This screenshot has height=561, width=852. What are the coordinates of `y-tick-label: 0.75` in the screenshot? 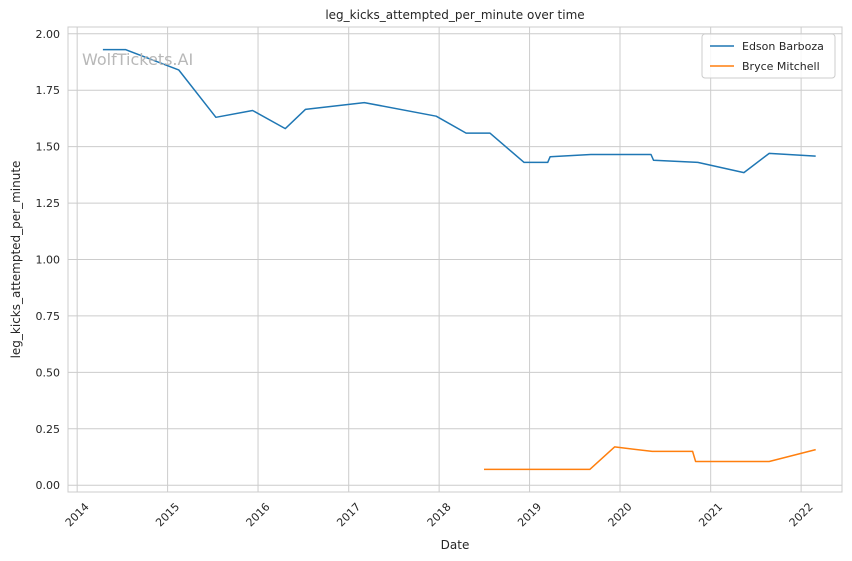 It's located at (48, 316).